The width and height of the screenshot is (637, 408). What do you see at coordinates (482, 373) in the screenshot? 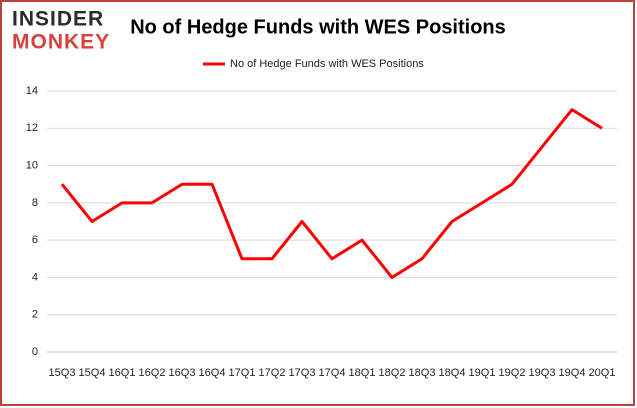
I see `x-tick-label: 19Q1` at bounding box center [482, 373].